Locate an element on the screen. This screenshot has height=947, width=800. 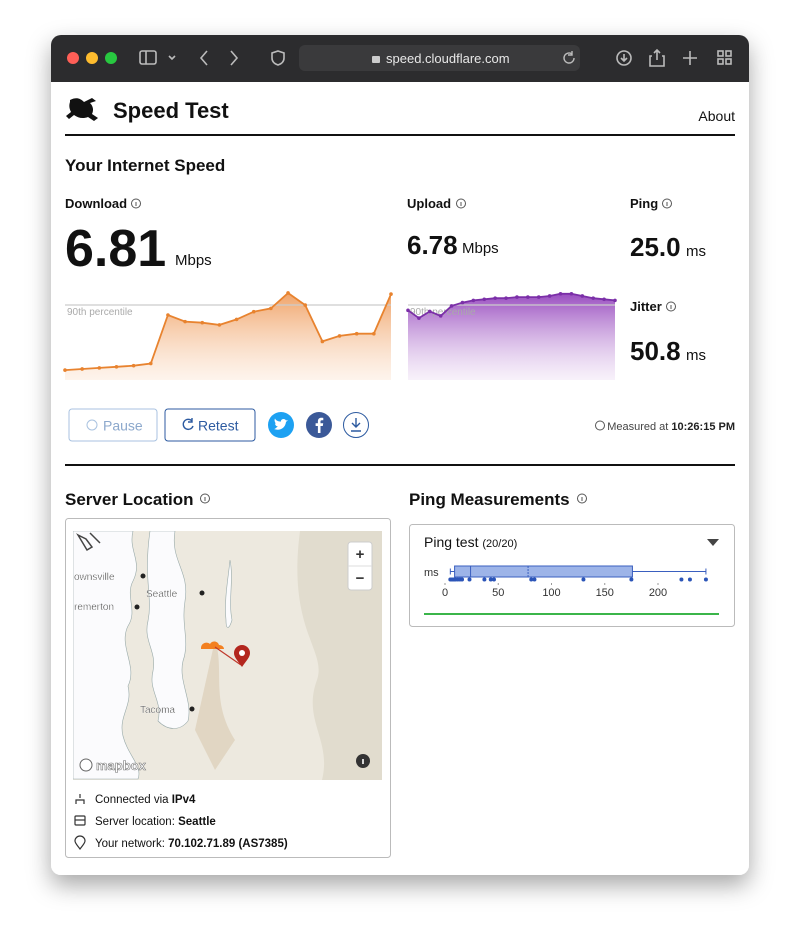
upload-chart: 90th percentile is located at coordinates (511, 335).